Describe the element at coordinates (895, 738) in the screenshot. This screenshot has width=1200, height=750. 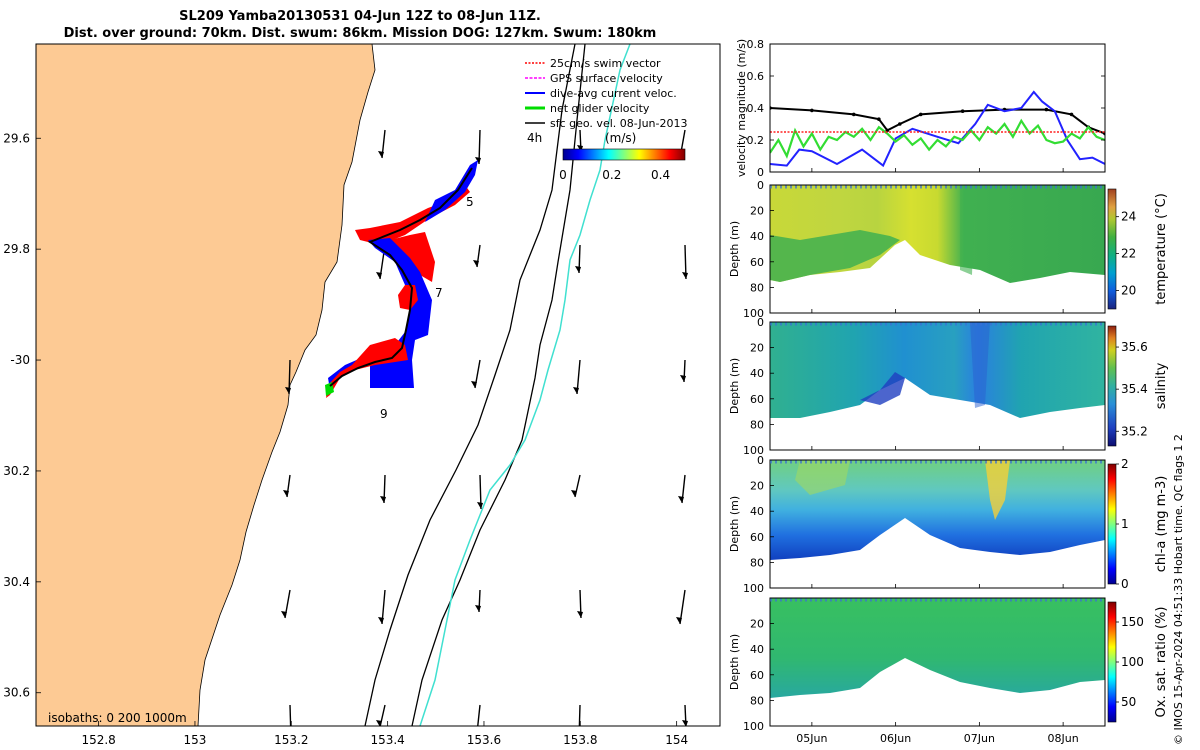
I see `section-x-tick-label: 06Jun` at that location.